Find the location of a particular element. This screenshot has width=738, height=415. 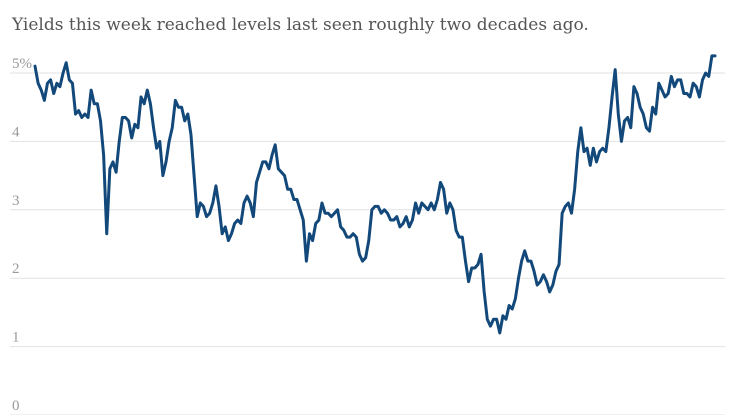

y-tick-label: 5% is located at coordinates (22, 64).